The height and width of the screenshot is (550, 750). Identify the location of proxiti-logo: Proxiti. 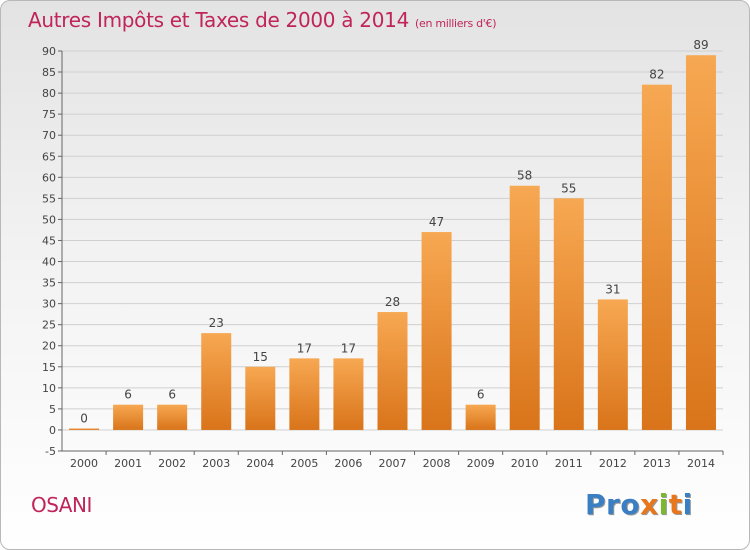
(639, 504).